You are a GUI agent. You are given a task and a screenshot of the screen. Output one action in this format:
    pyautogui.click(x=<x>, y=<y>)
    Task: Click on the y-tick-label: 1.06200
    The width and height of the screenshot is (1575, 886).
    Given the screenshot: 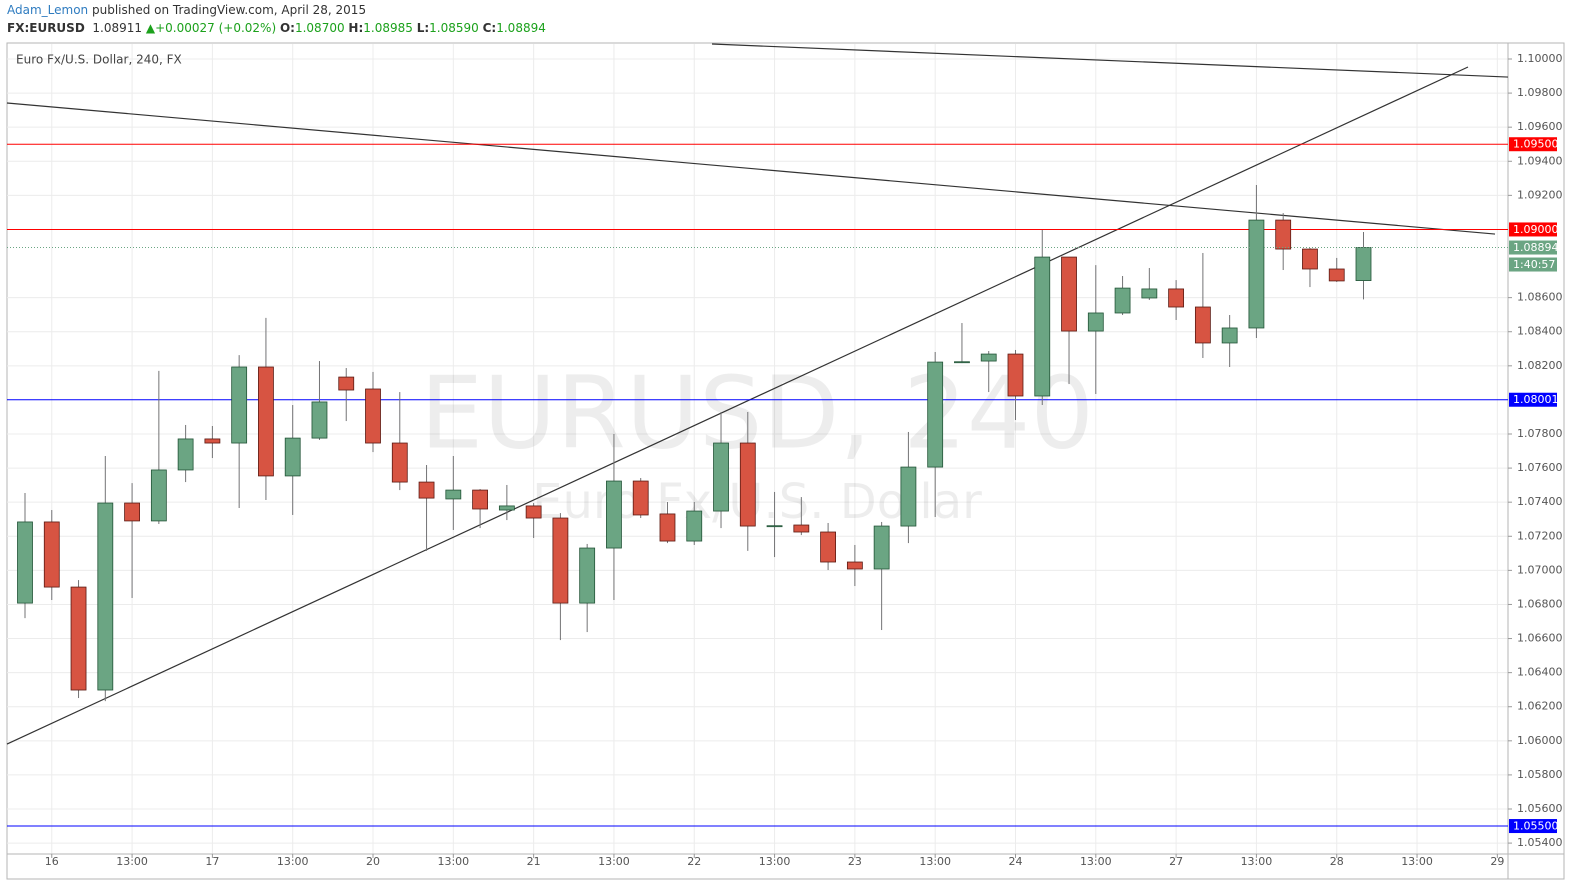 What is the action you would take?
    pyautogui.click(x=1540, y=706)
    